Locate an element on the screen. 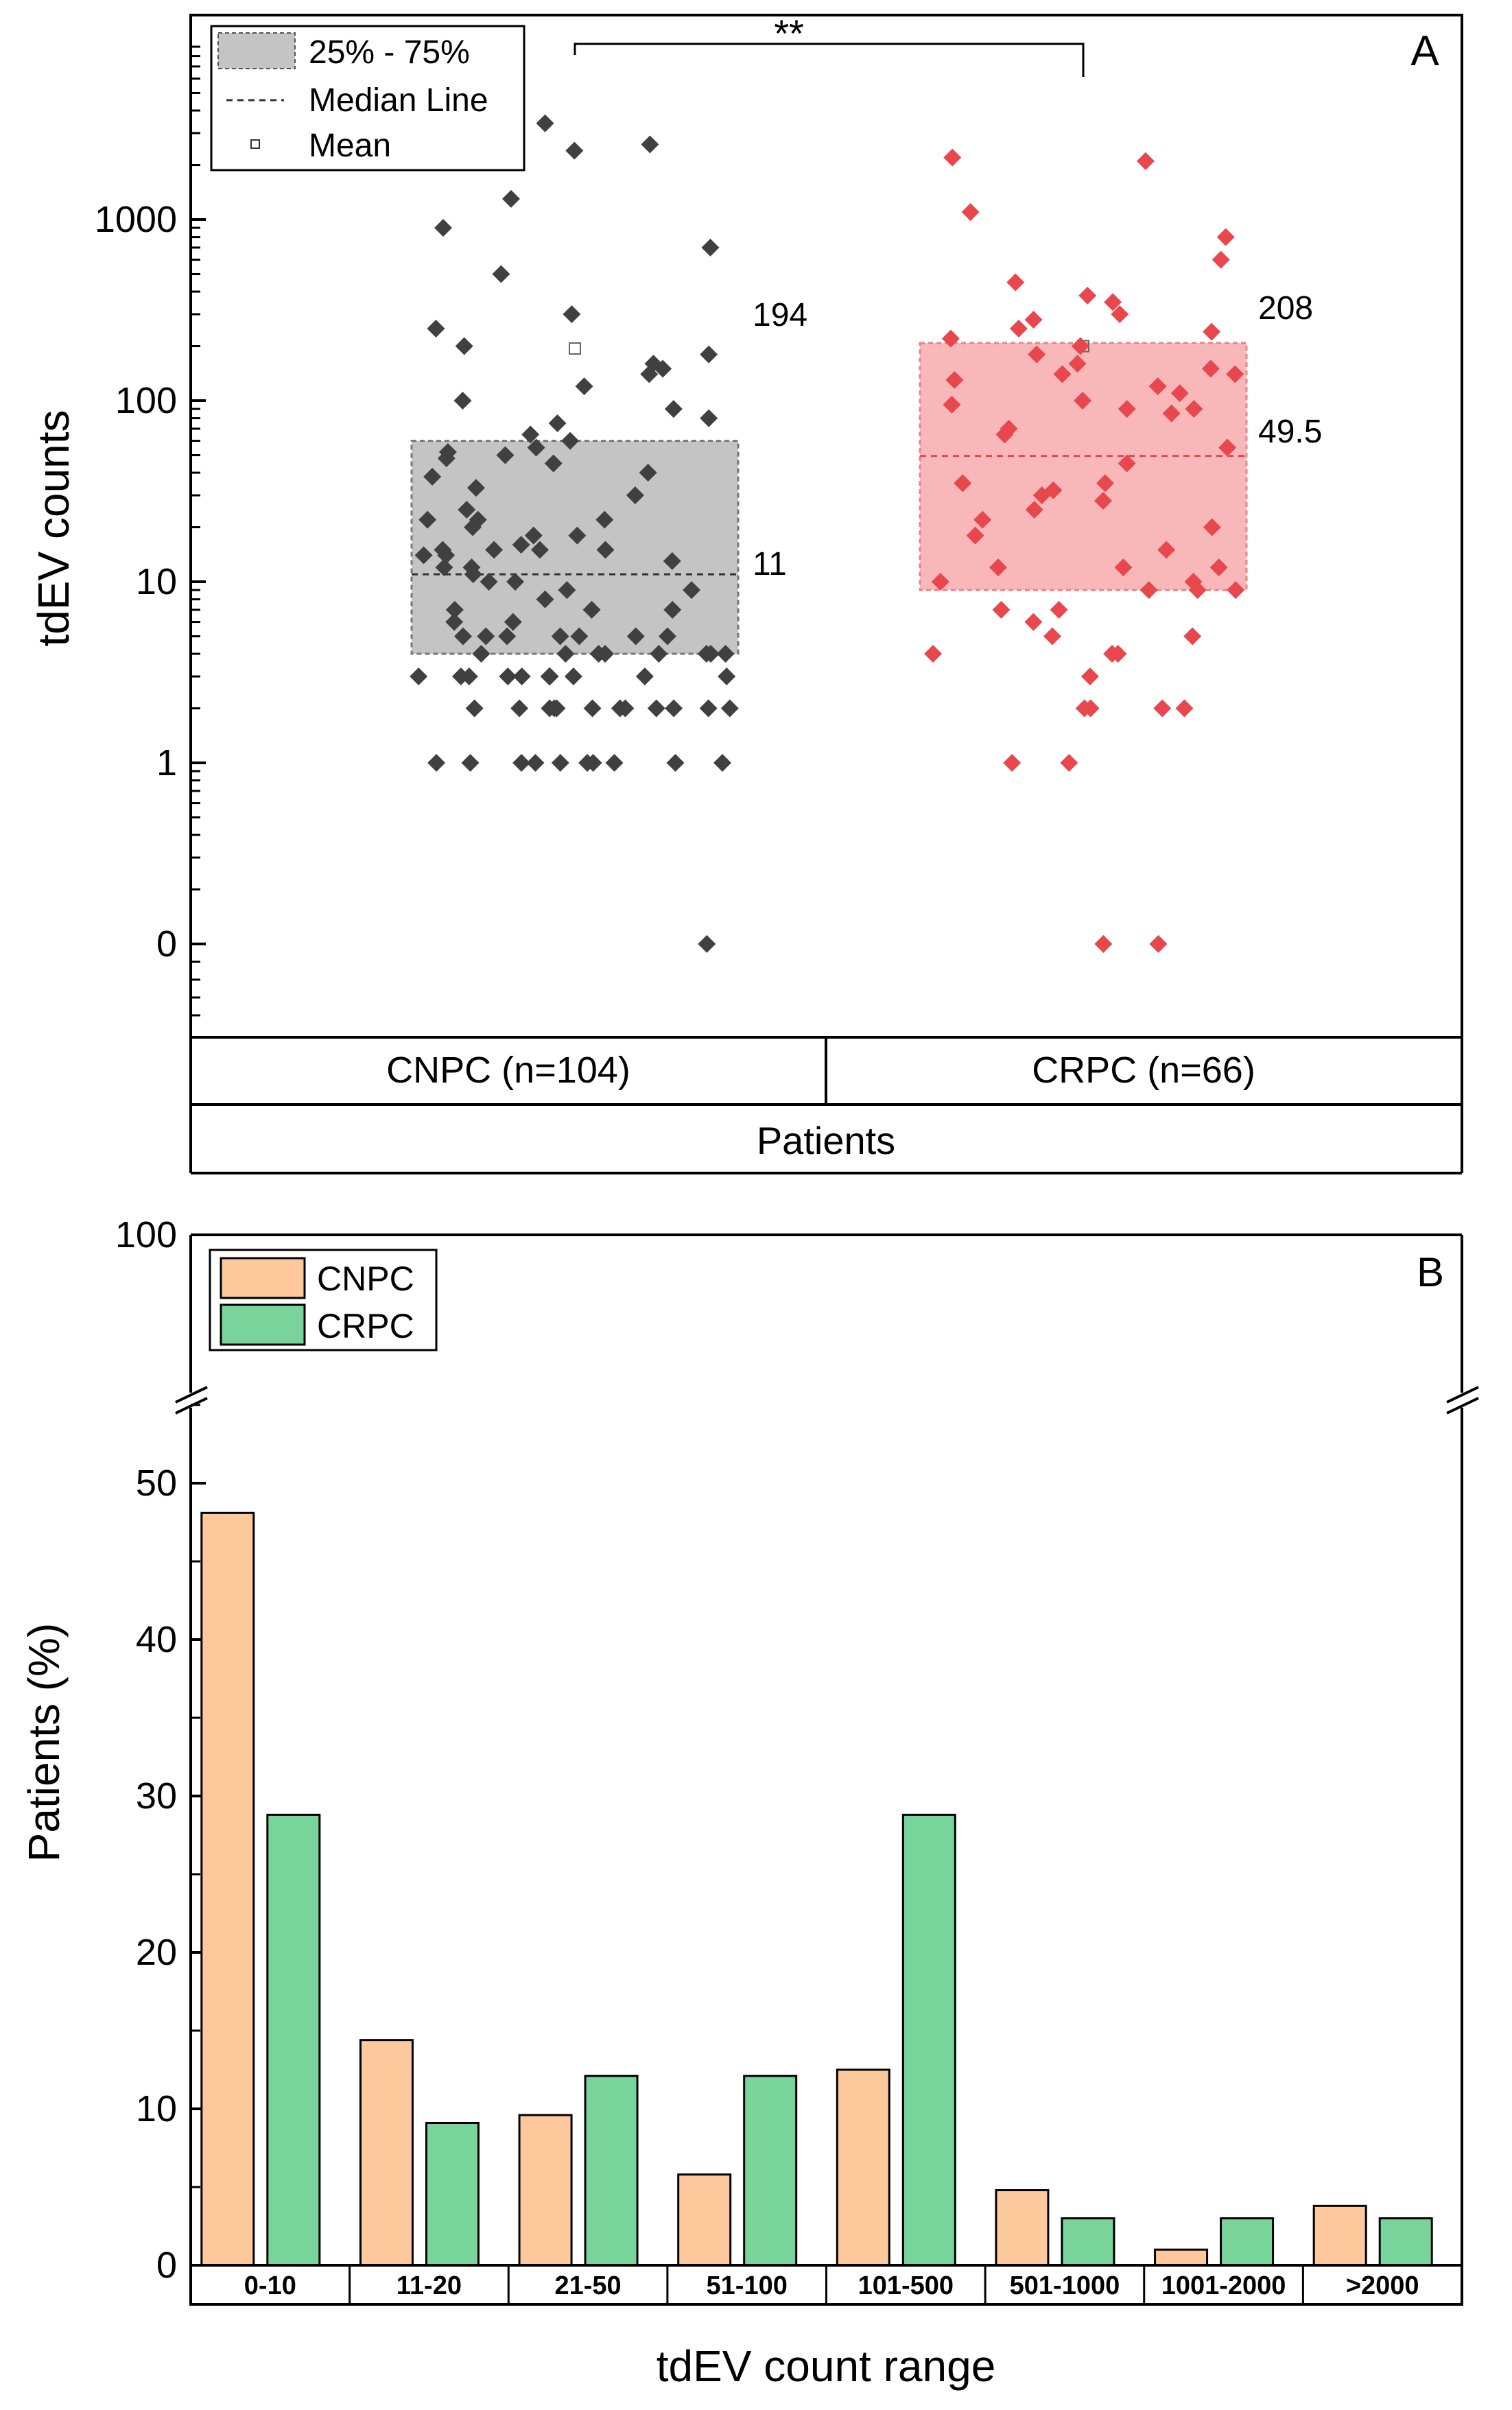 Image resolution: width=1512 pixels, height=2410 pixels. cnpc-box is located at coordinates (575, 547).